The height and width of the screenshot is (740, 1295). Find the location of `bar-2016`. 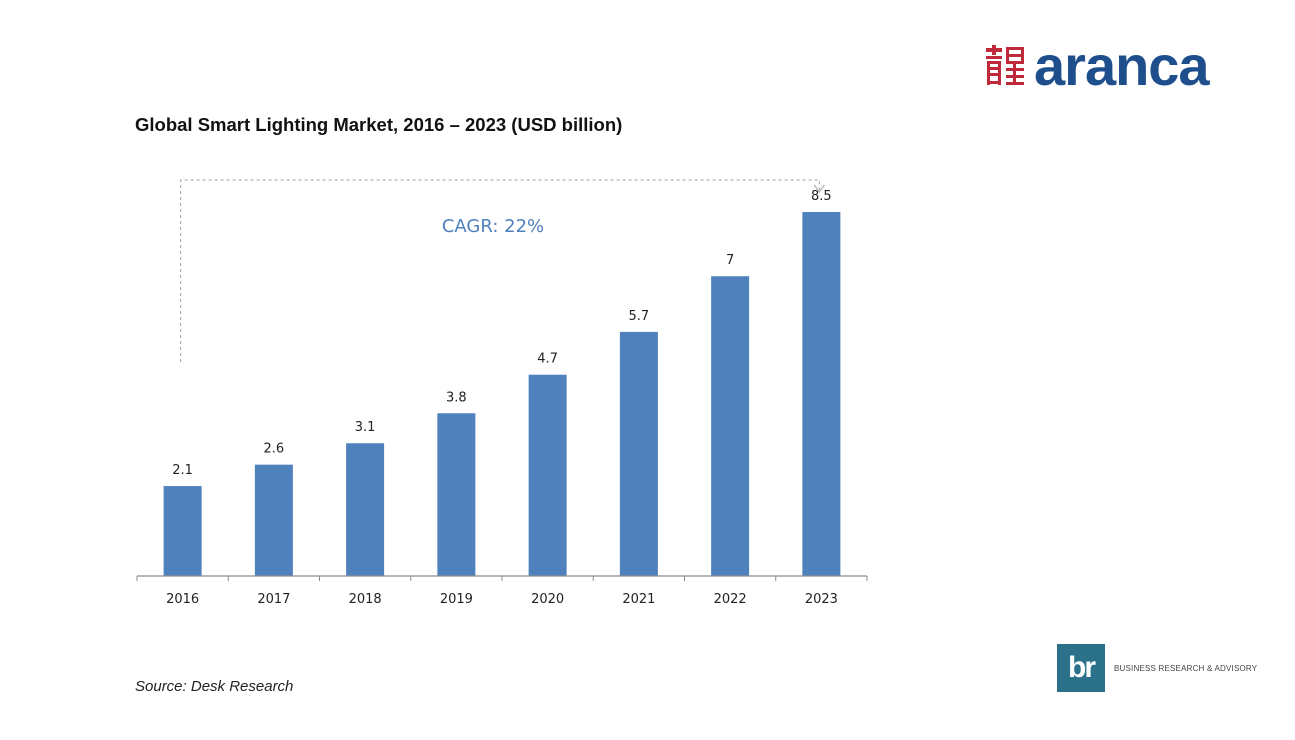

bar-2016 is located at coordinates (182, 531).